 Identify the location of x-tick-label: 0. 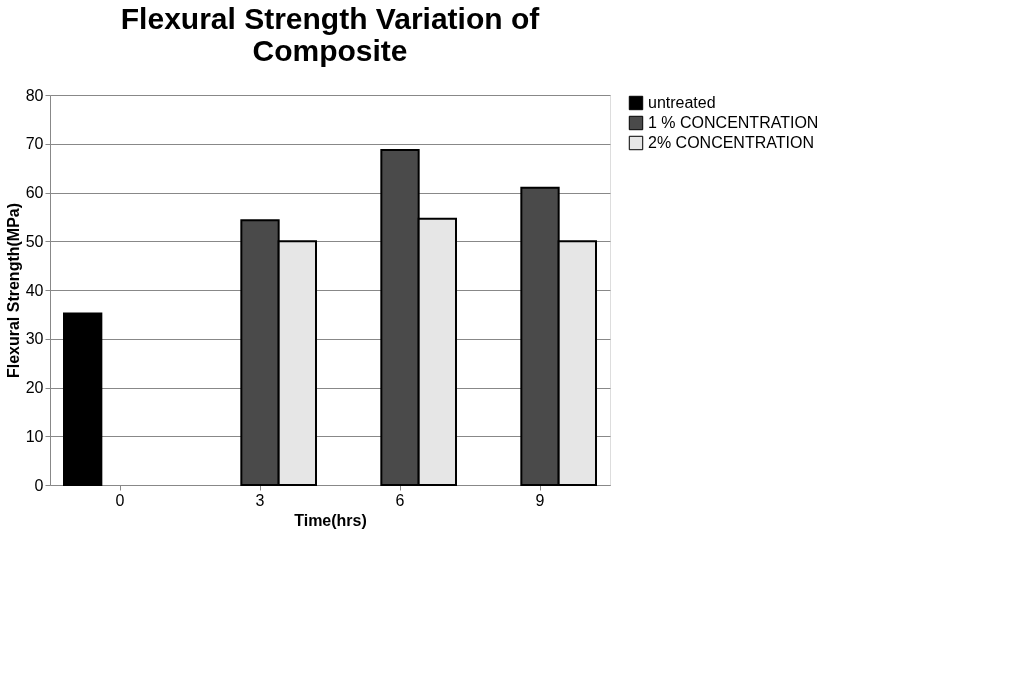
(120, 500).